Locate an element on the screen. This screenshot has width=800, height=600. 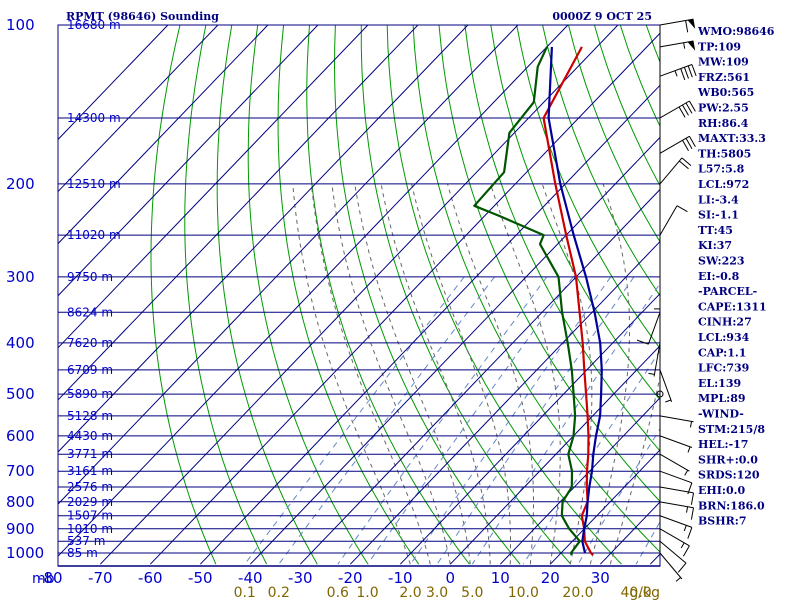
index-line: LI:-3.4 is located at coordinates (718, 199).